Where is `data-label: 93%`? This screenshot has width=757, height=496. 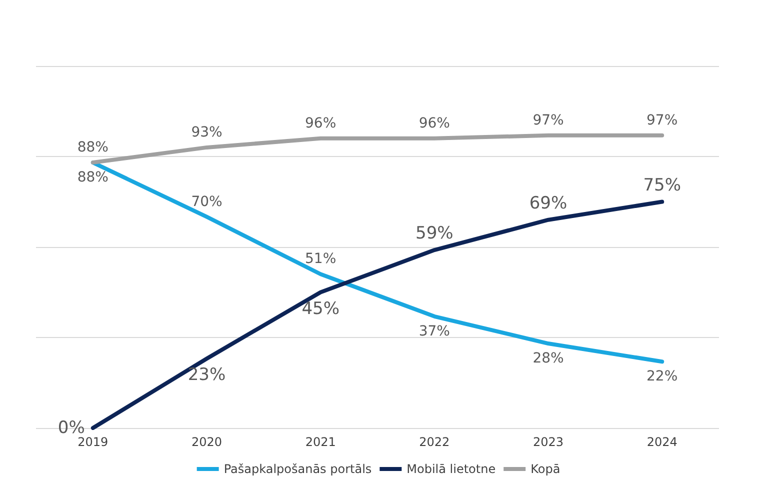 data-label: 93% is located at coordinates (206, 132).